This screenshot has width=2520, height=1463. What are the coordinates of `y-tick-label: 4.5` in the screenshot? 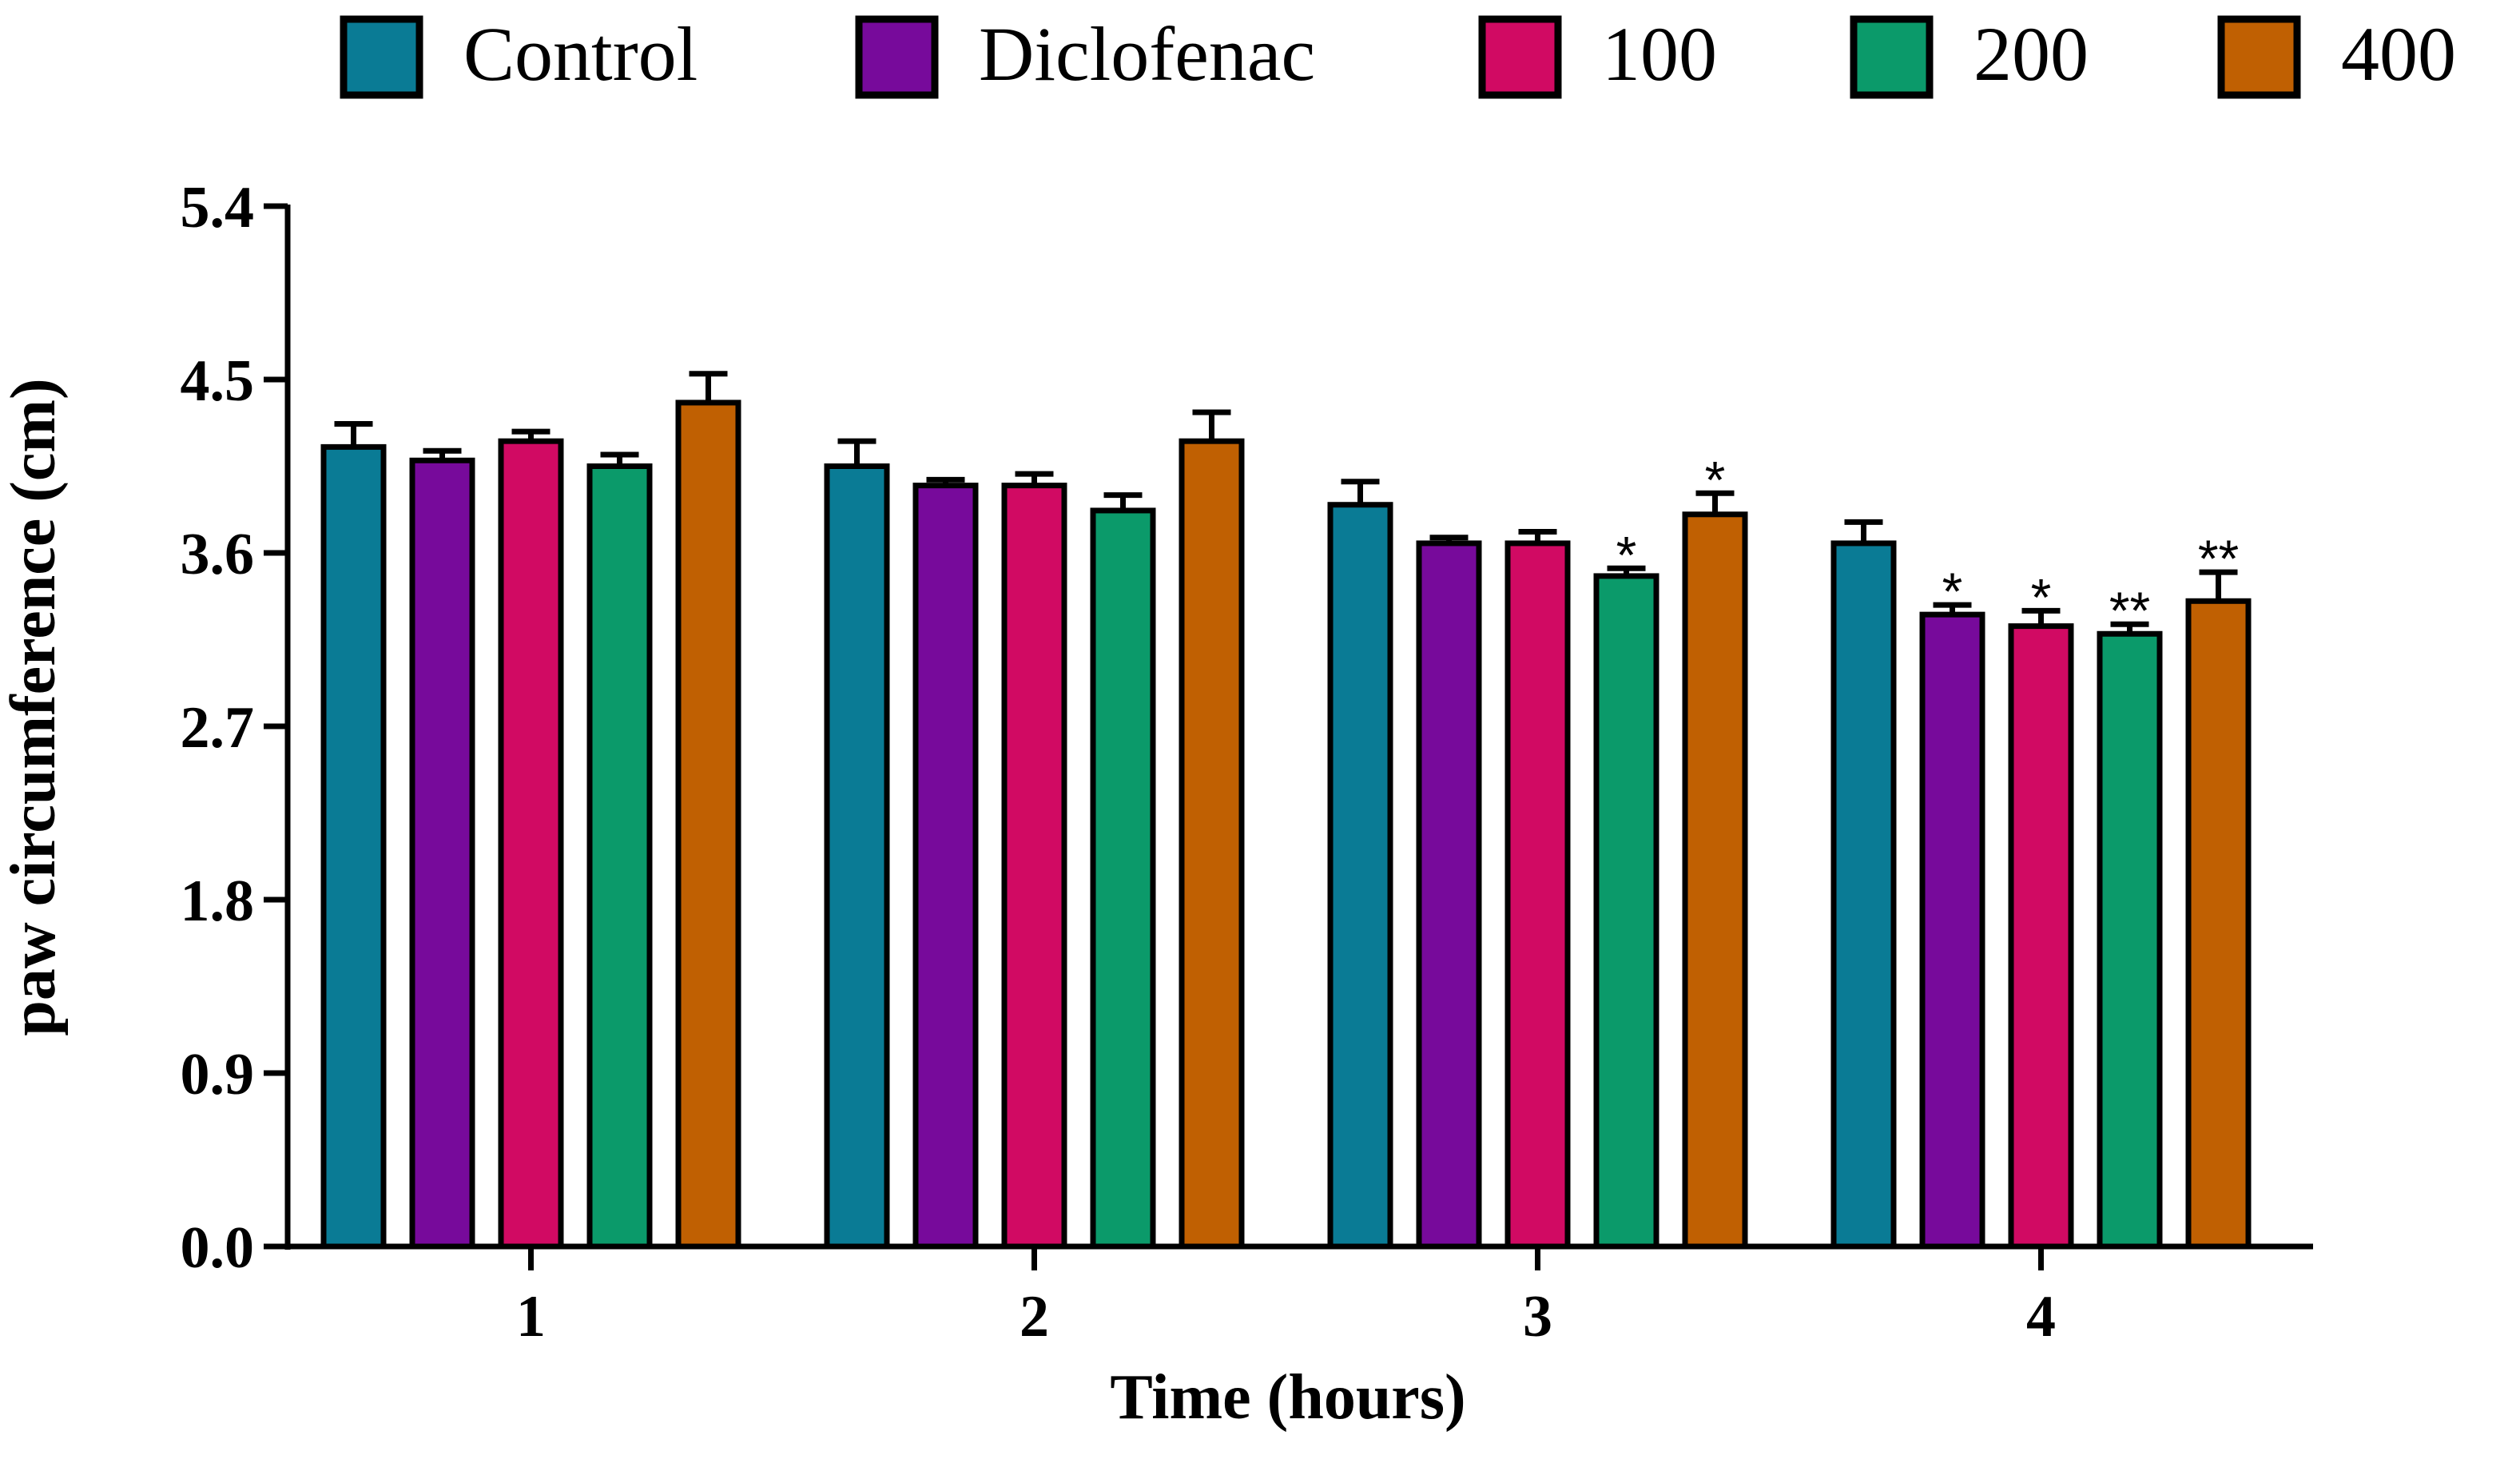 It's located at (218, 381).